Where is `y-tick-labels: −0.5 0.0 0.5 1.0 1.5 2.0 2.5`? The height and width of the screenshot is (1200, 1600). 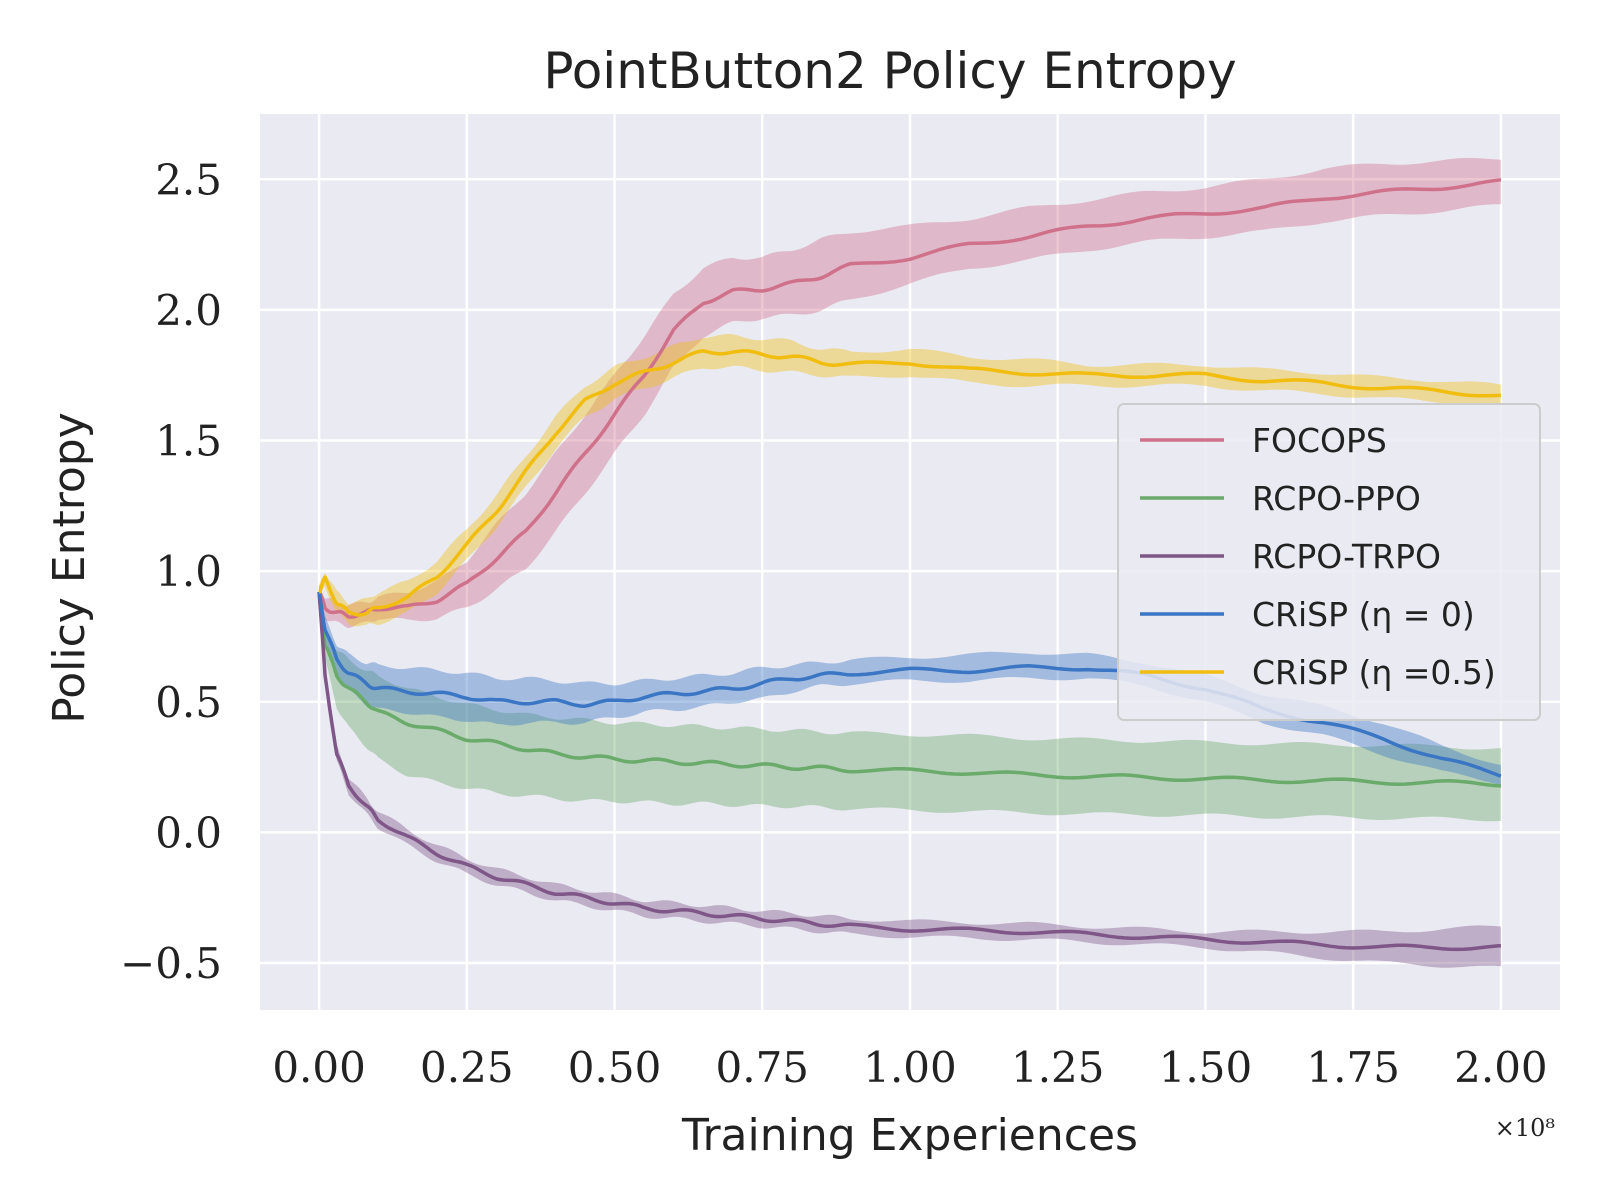 y-tick-labels: −0.5 0.0 0.5 1.0 1.5 2.0 2.5 is located at coordinates (171, 571).